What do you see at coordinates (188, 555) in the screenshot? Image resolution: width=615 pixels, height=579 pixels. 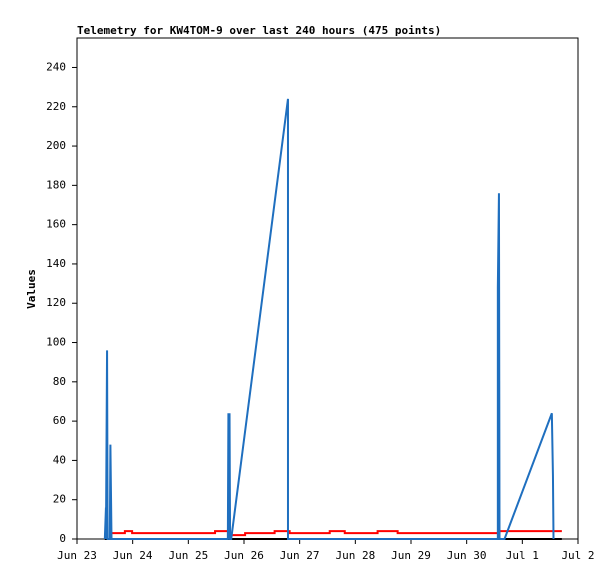 I see `x-tick-label: Jun 25` at bounding box center [188, 555].